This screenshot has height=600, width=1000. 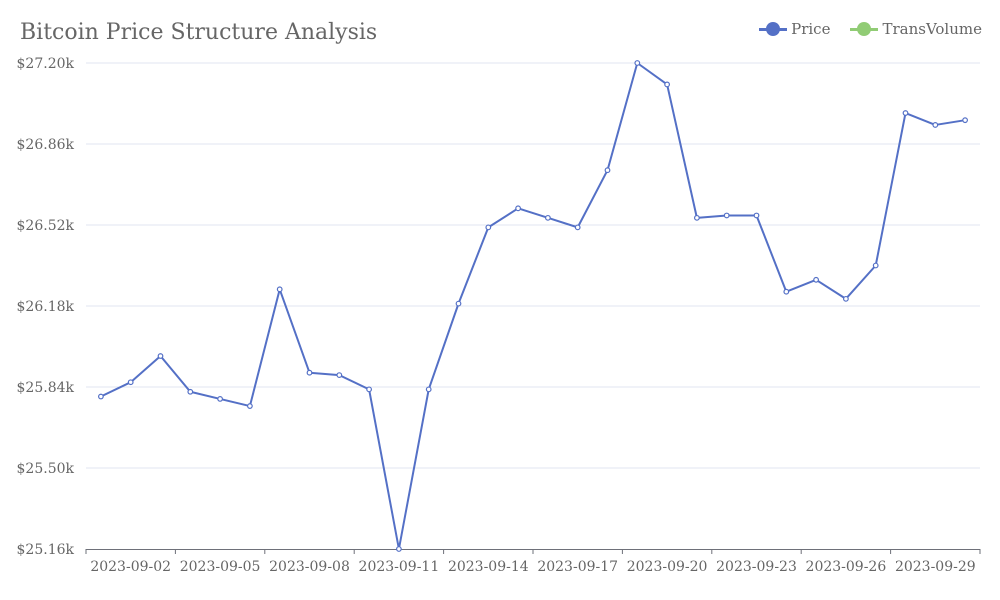 What do you see at coordinates (756, 567) in the screenshot?
I see `x-tick-label: 2023-09-23` at bounding box center [756, 567].